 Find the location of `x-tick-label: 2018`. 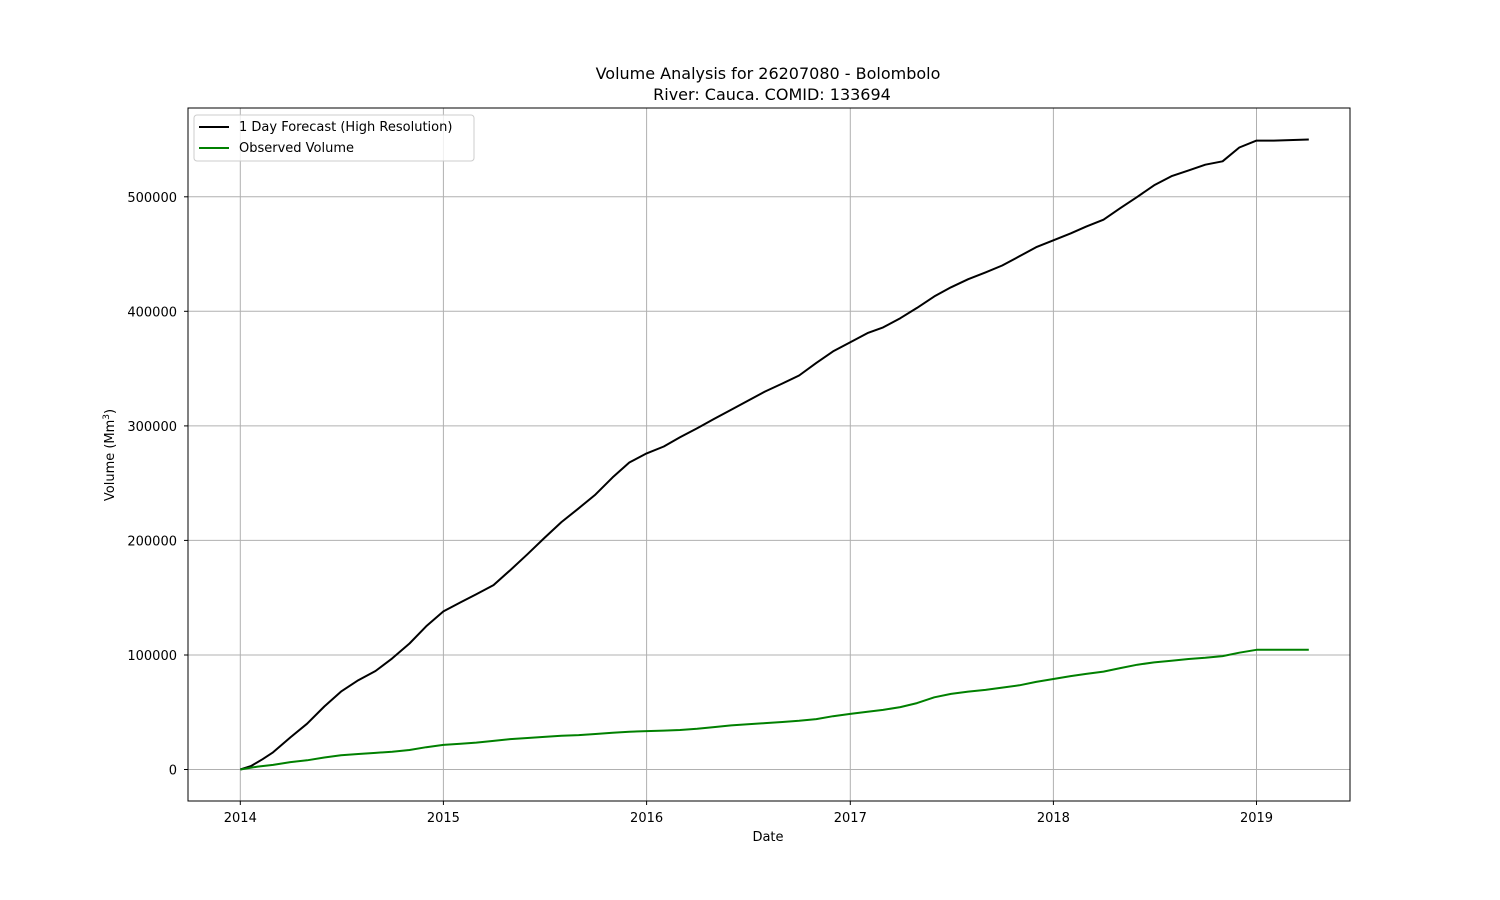

x-tick-label: 2018 is located at coordinates (1053, 818).